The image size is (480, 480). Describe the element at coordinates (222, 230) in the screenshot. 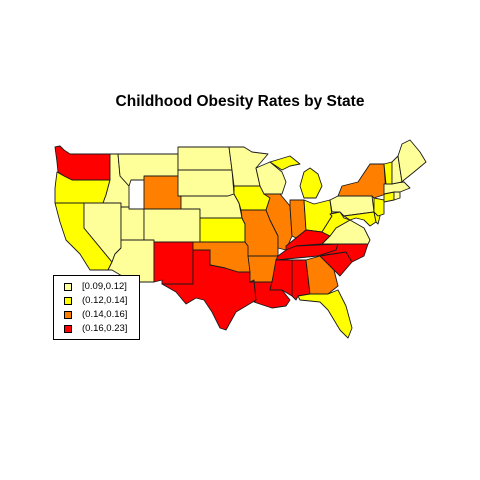

I see `state-ks` at that location.